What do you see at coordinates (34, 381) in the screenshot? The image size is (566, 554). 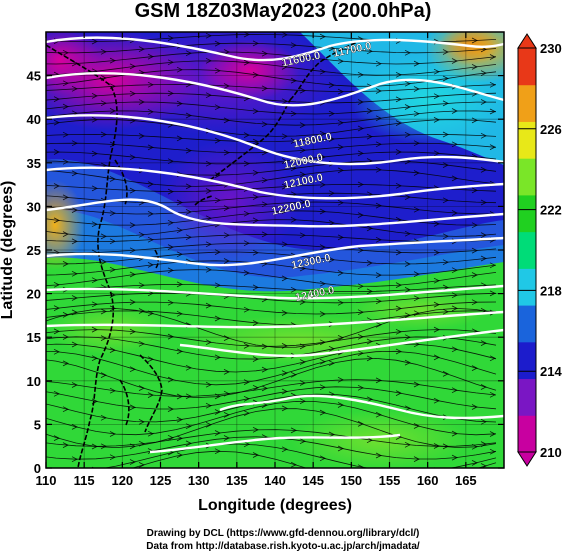 I see `y-tick-label: 10` at bounding box center [34, 381].